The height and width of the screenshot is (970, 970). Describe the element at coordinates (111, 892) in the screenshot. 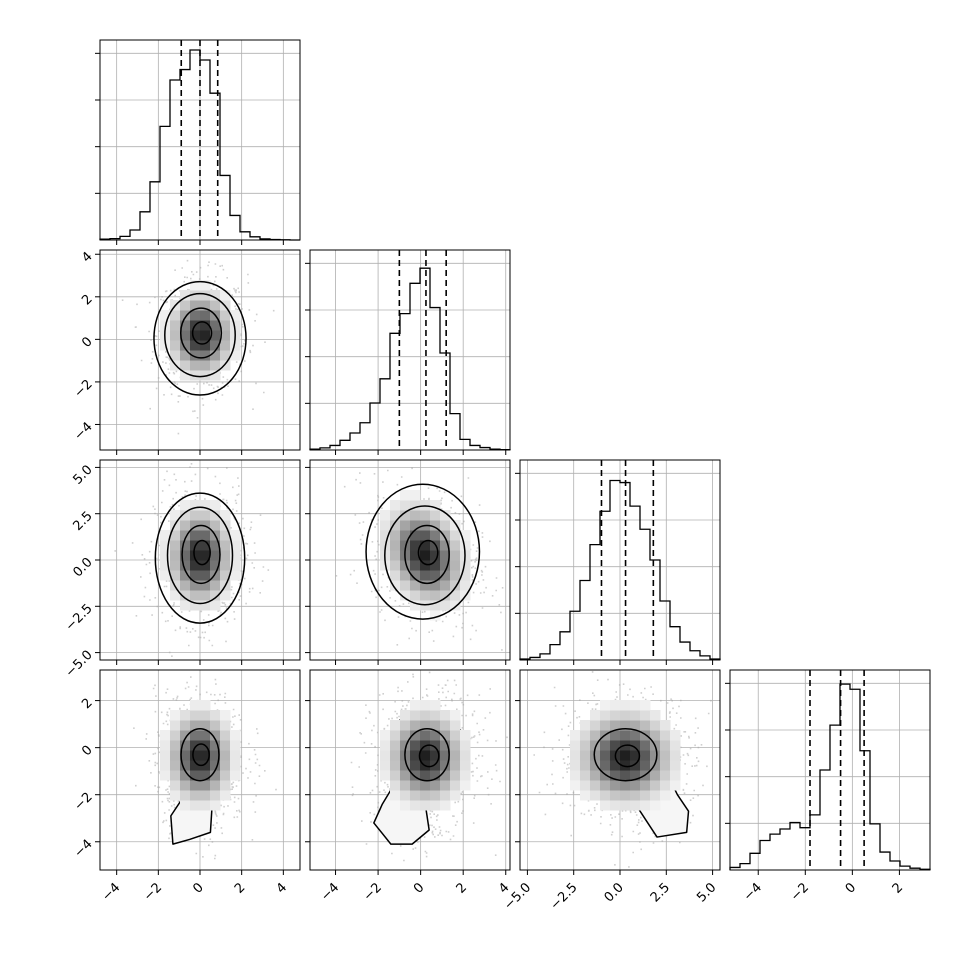

I see `x-tick-label: −4` at that location.